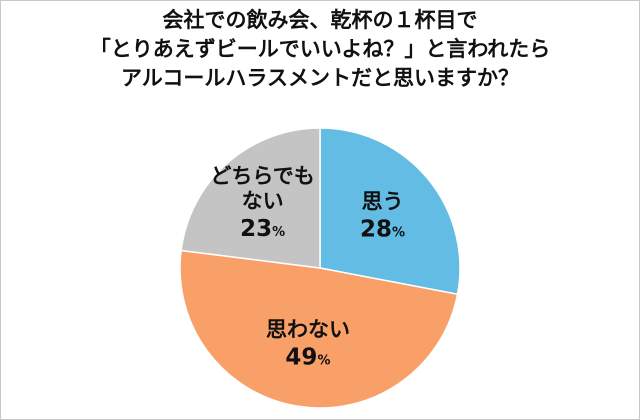 This screenshot has width=640, height=420. I want to click on slice-label-1-0: 思わない, so click(308, 330).